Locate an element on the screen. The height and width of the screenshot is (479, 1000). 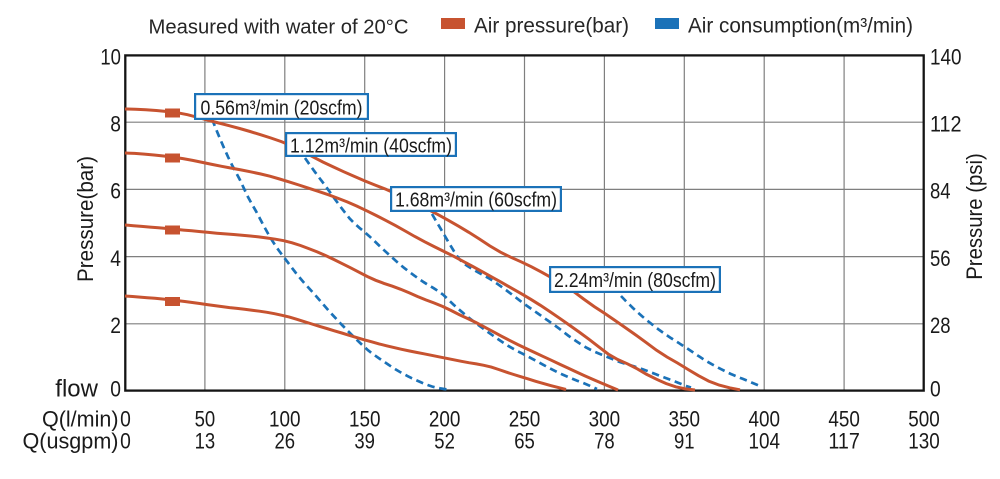
svg-text: 4 is located at coordinates (115, 258).